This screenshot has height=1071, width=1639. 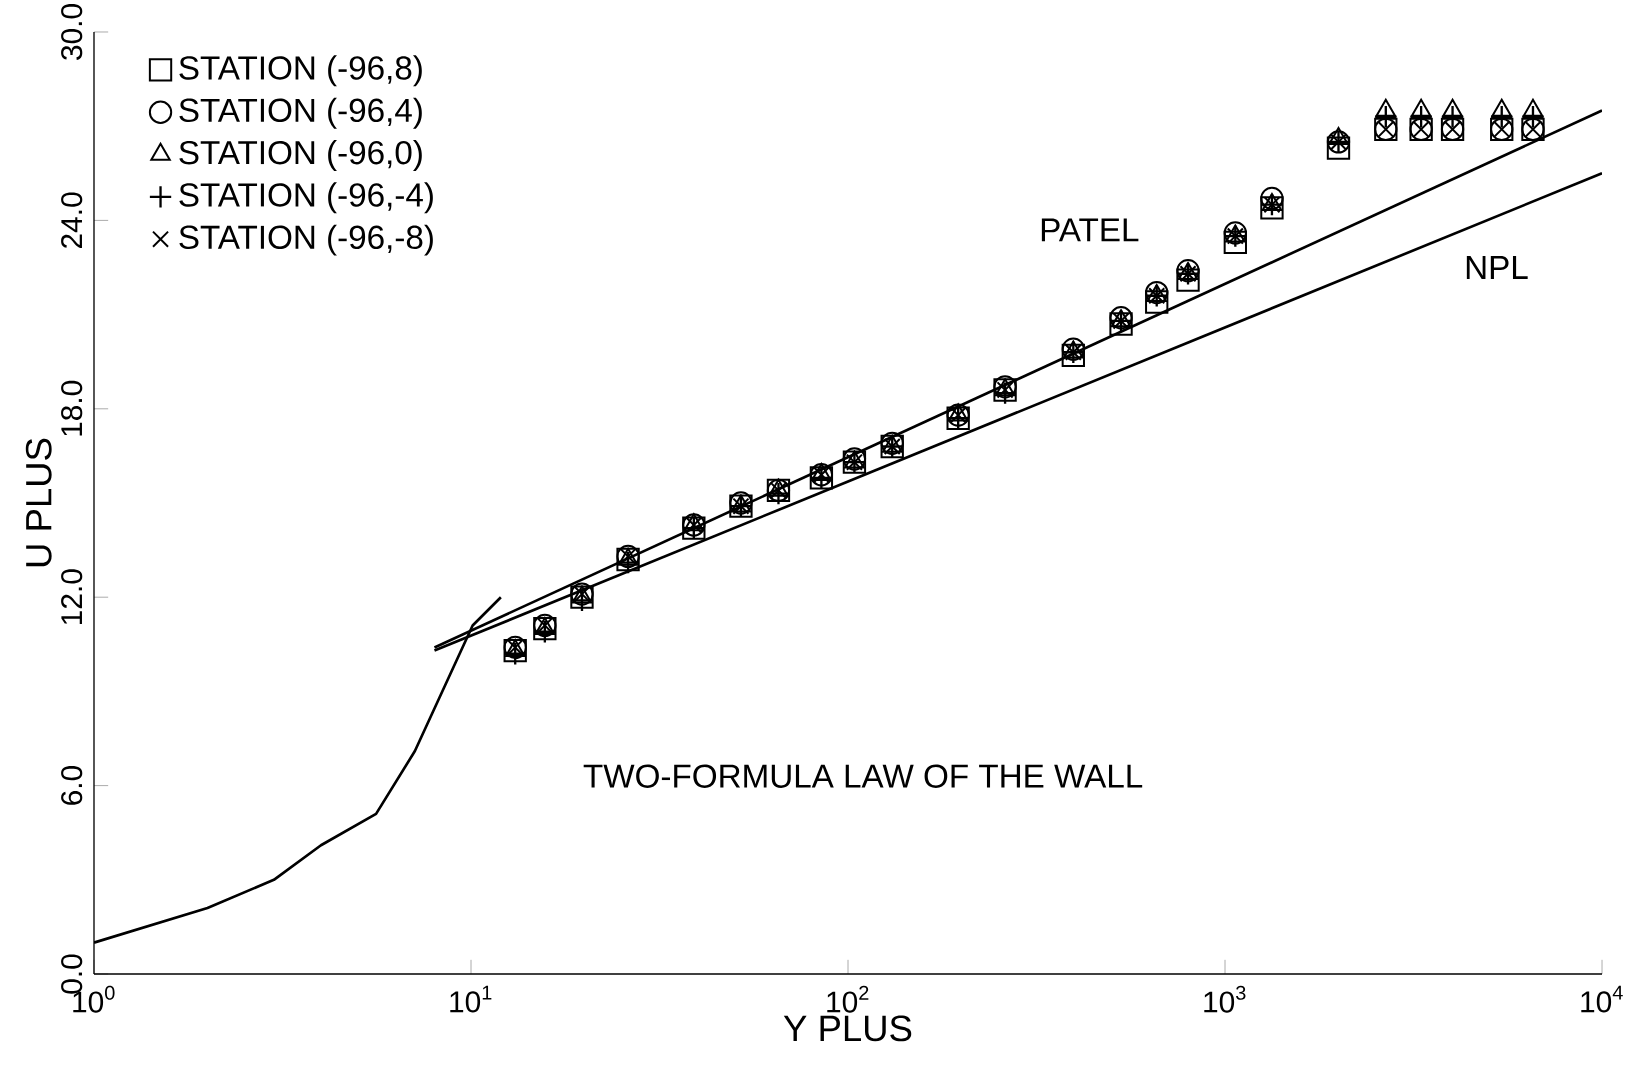 What do you see at coordinates (72, 596) in the screenshot?
I see `y-tick-label: 12.0` at bounding box center [72, 596].